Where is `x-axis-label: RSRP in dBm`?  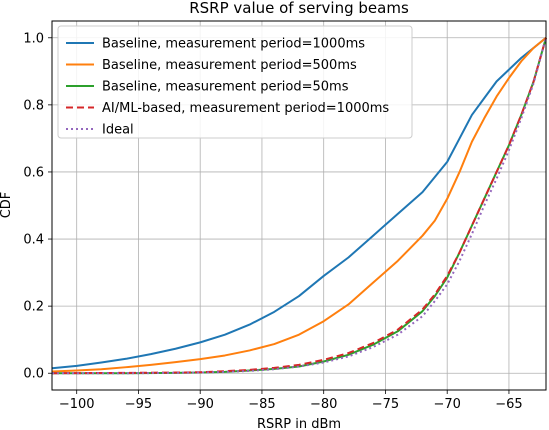
x-axis-label: RSRP in dBm is located at coordinates (299, 423).